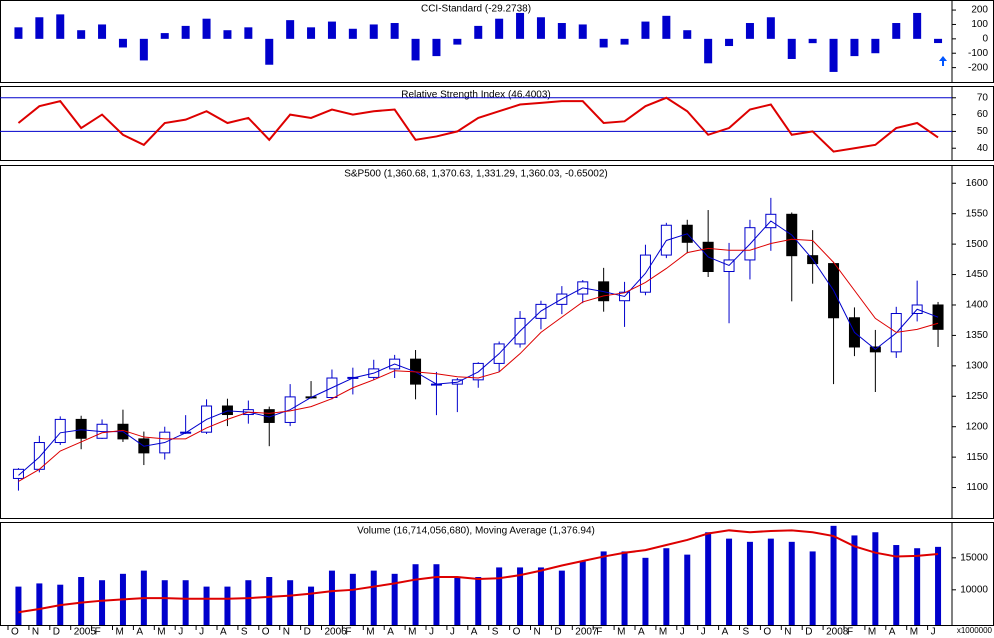  What do you see at coordinates (180, 632) in the screenshot?
I see `x-tick-label: J` at bounding box center [180, 632].